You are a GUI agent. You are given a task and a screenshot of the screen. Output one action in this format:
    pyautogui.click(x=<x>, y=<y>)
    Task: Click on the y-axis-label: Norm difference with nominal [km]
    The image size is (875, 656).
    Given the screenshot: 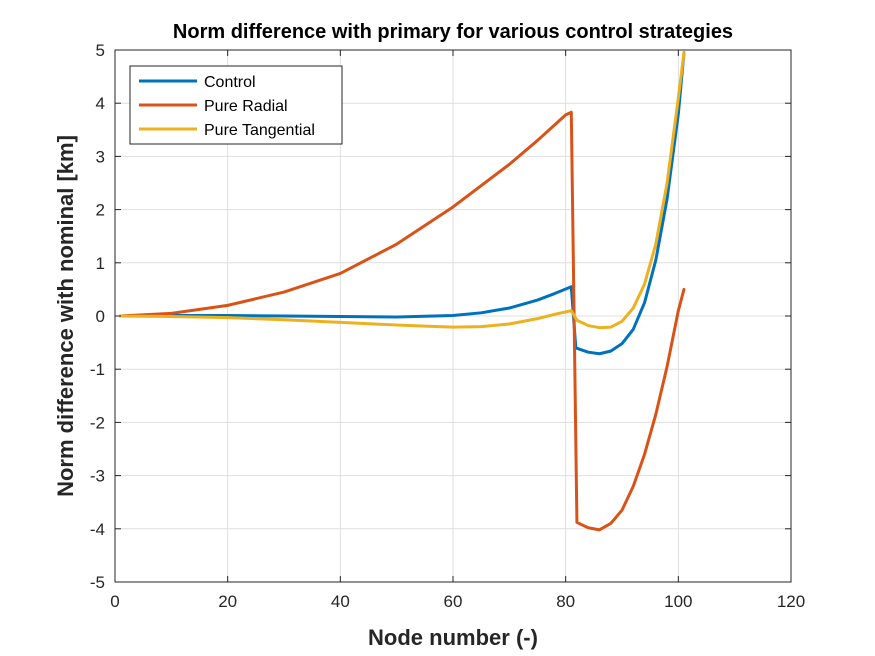 What is the action you would take?
    pyautogui.click(x=65, y=316)
    